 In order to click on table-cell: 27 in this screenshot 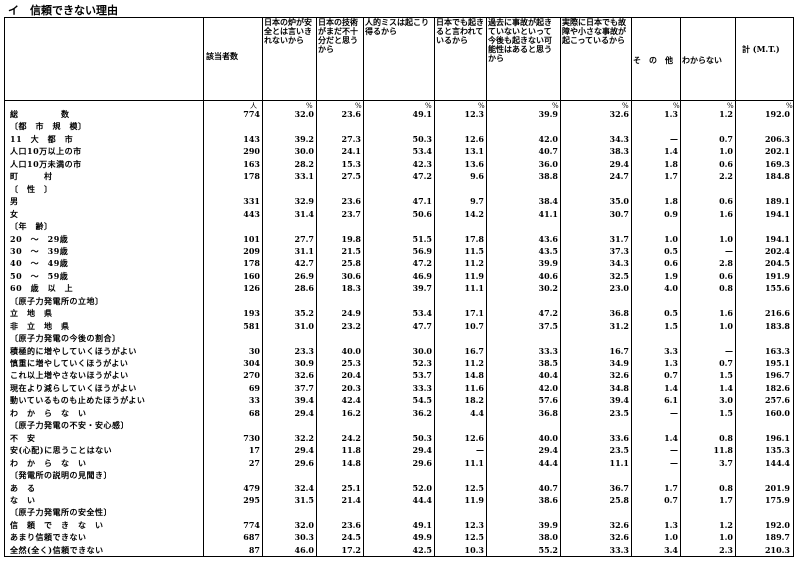, I will do `click(254, 462)`.